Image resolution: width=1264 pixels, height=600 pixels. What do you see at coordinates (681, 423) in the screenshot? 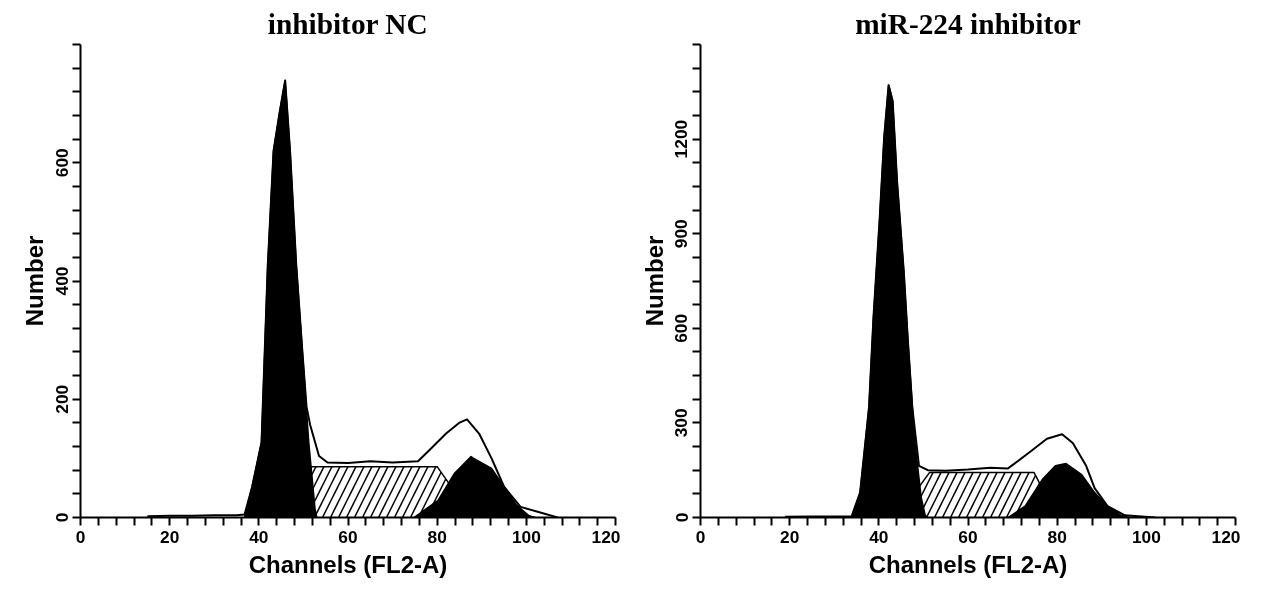
I see `y-tick-label: 300` at bounding box center [681, 423].